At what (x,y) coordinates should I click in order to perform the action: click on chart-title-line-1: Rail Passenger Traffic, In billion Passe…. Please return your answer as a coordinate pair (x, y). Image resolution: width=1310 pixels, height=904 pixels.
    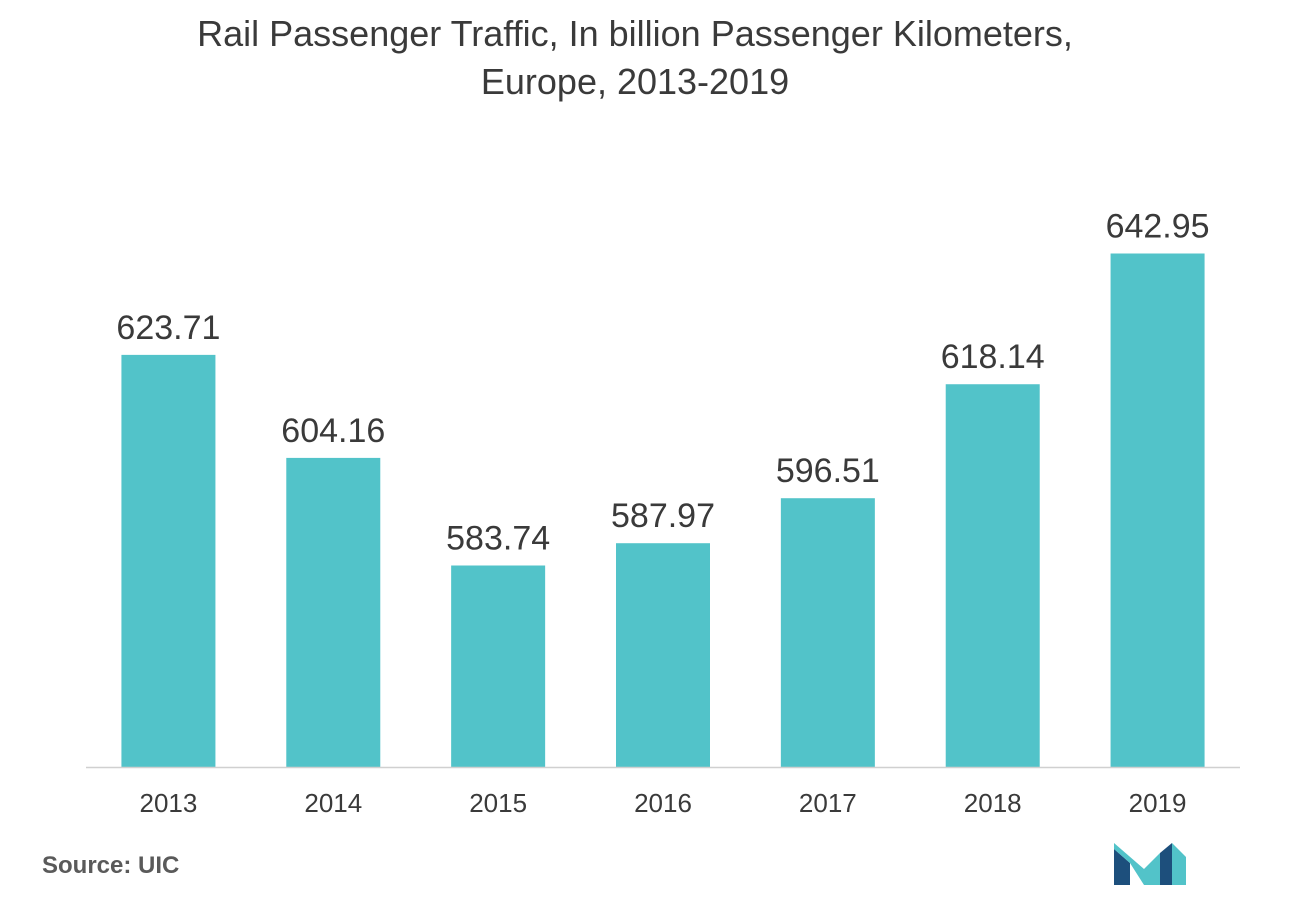
    Looking at the image, I should click on (635, 33).